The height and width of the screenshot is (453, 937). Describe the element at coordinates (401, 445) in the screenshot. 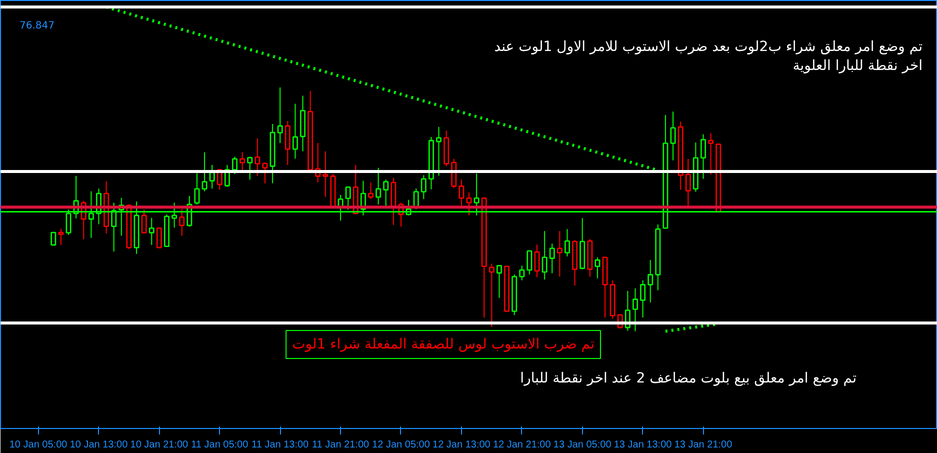

I see `x-tick-label: 12 Jan 05:00` at that location.